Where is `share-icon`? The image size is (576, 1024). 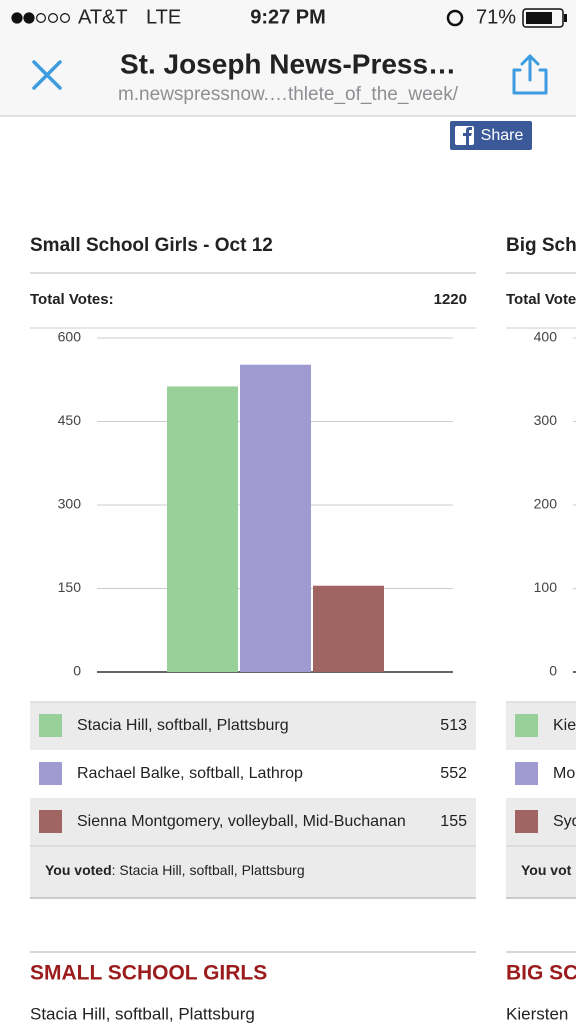 share-icon is located at coordinates (530, 74).